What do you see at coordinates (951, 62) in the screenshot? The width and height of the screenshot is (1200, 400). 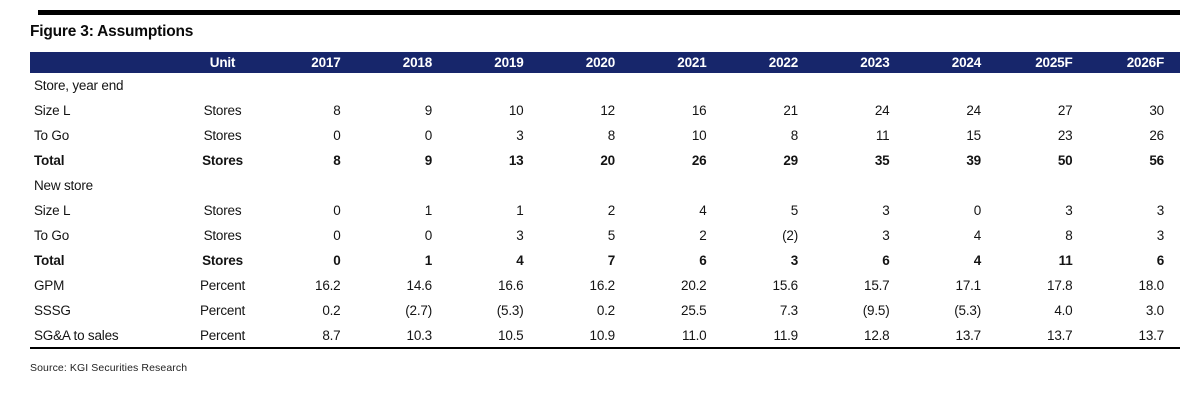 I see `column-header: 2024` at bounding box center [951, 62].